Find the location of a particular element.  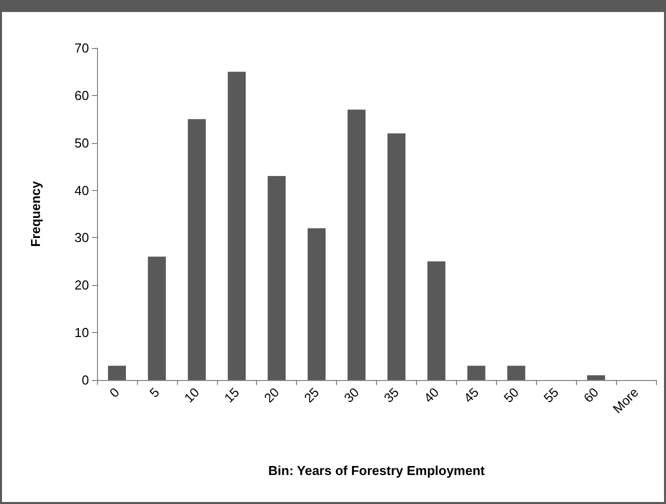

x-tick-label: 45 is located at coordinates (471, 395).